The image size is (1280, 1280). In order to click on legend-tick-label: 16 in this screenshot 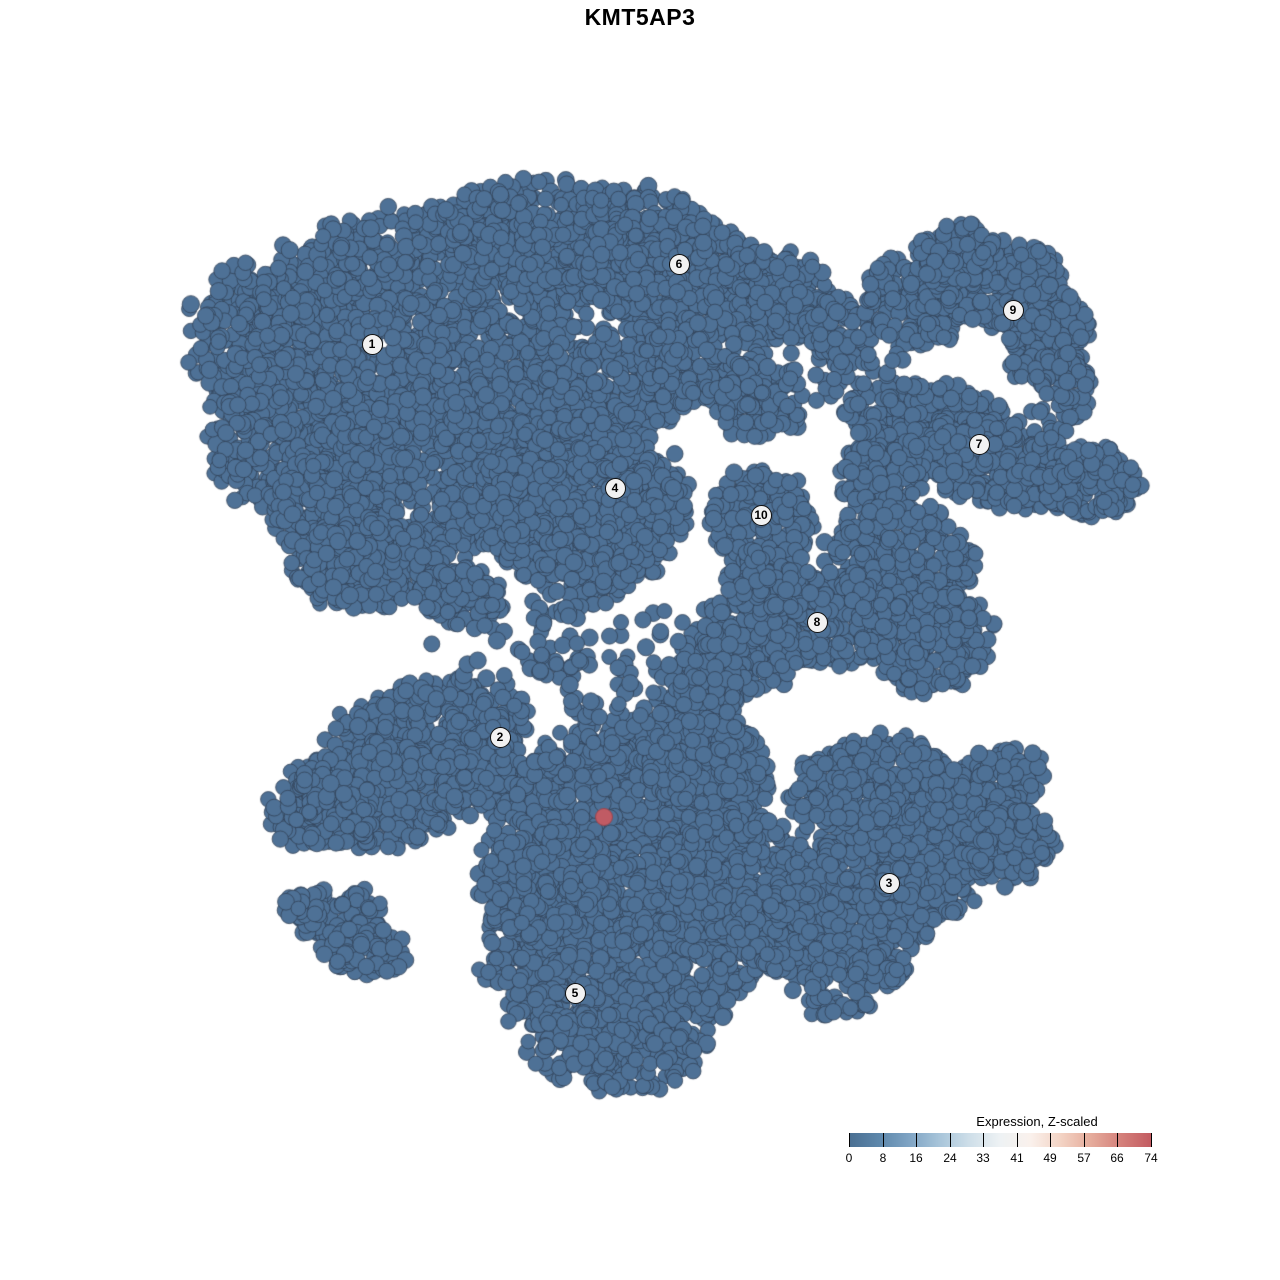, I will do `click(916, 1158)`.